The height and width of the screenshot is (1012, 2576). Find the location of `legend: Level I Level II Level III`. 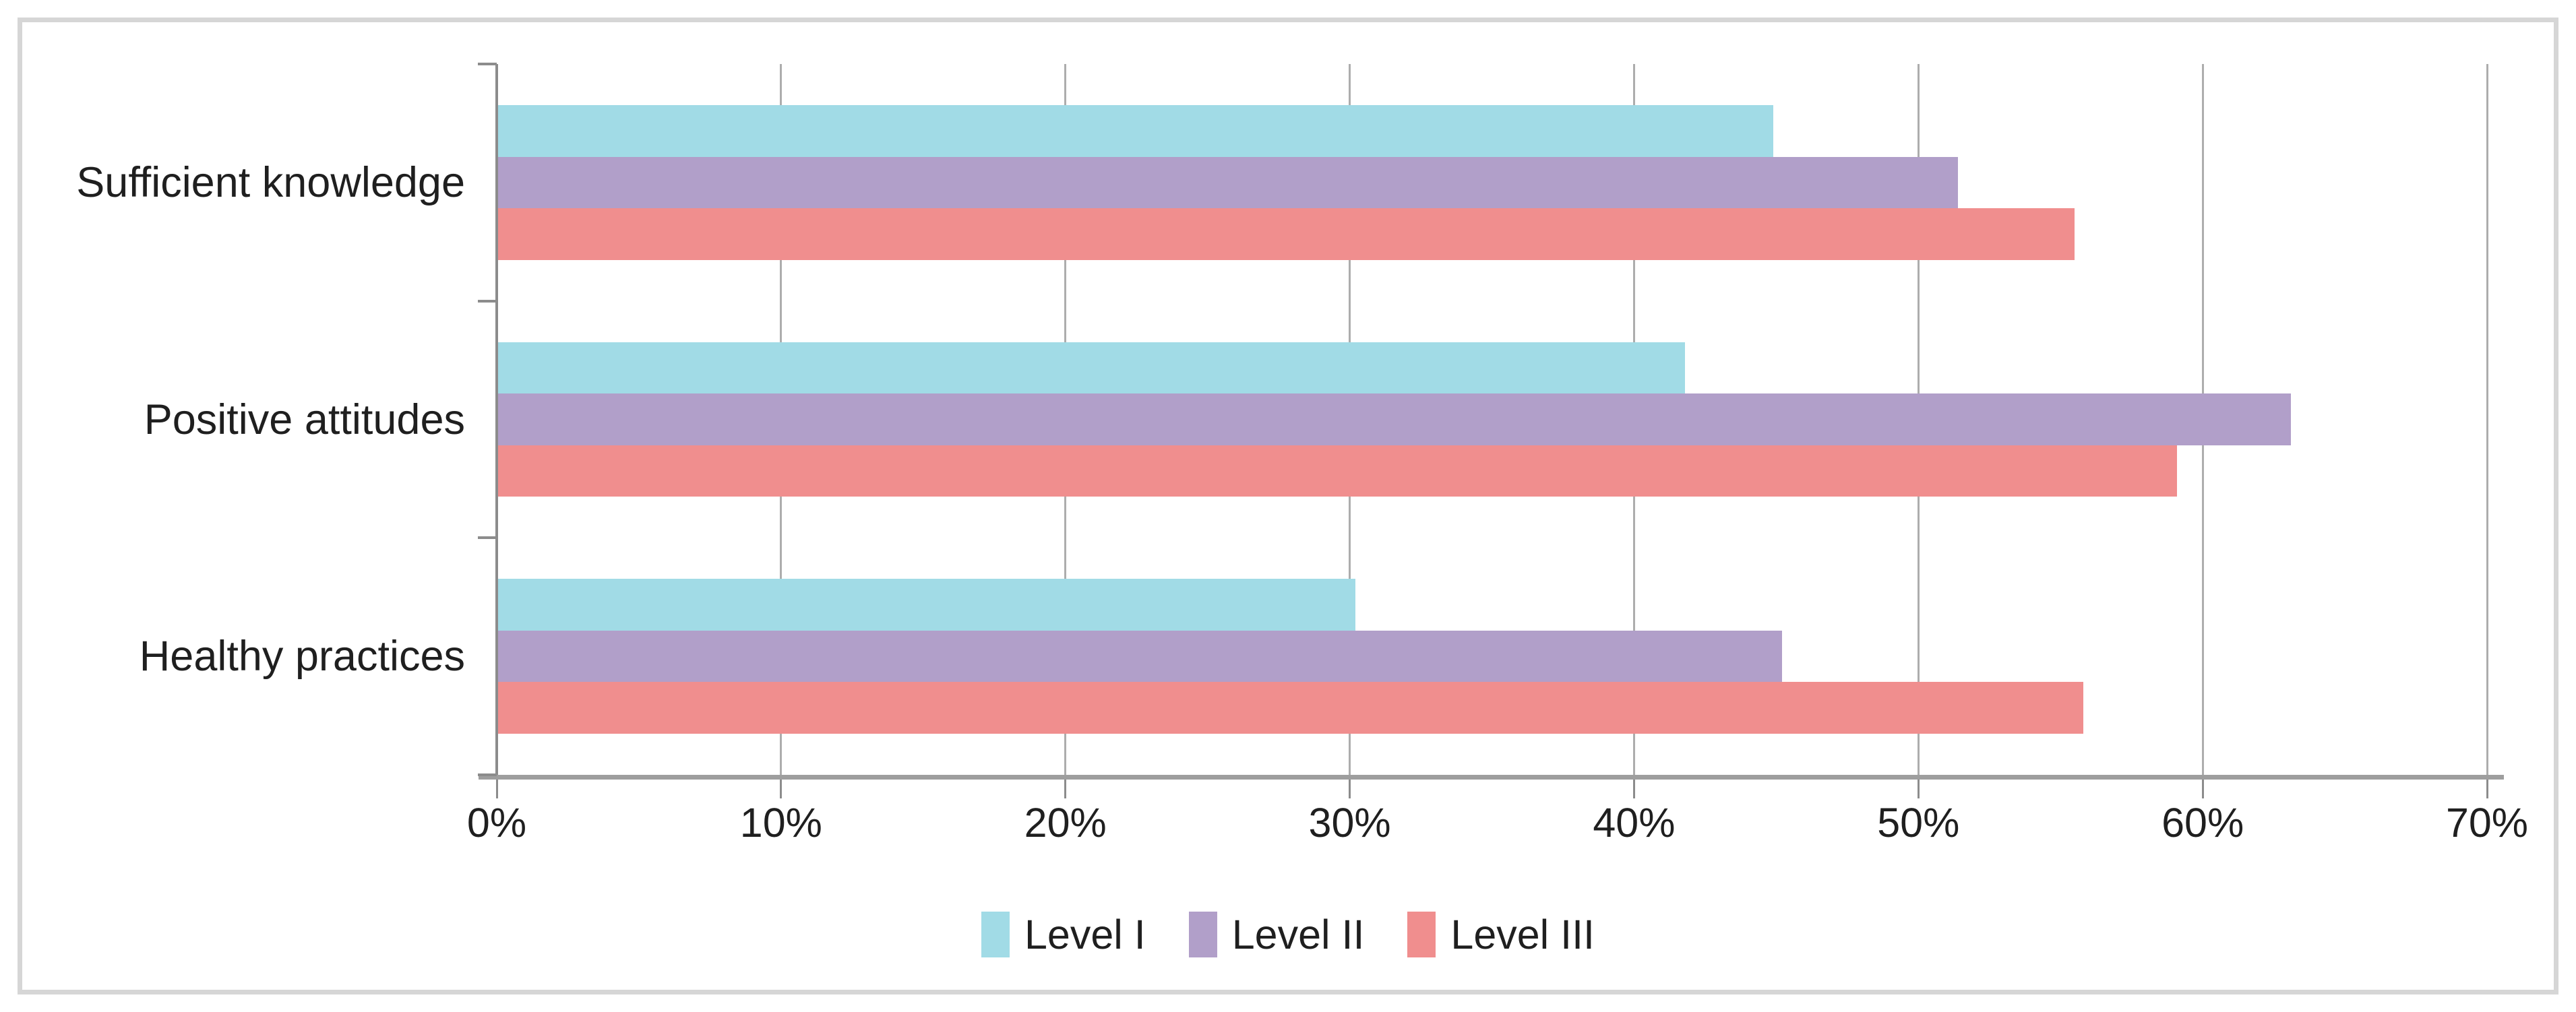

legend: Level I Level II Level III is located at coordinates (1288, 935).